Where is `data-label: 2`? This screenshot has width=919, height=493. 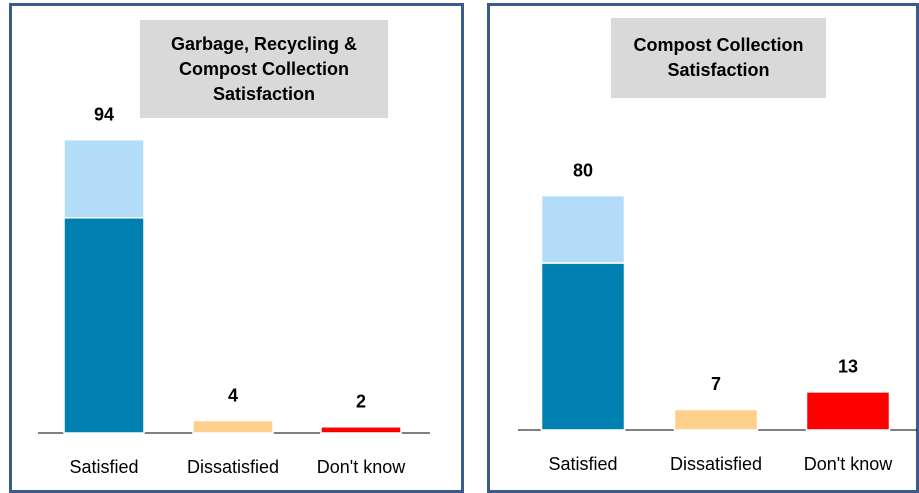
data-label: 2 is located at coordinates (361, 402).